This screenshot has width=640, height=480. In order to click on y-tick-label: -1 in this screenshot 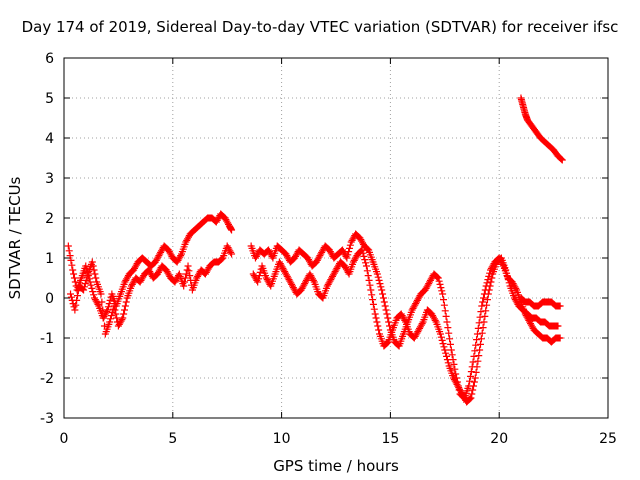, I will do `click(47, 339)`.